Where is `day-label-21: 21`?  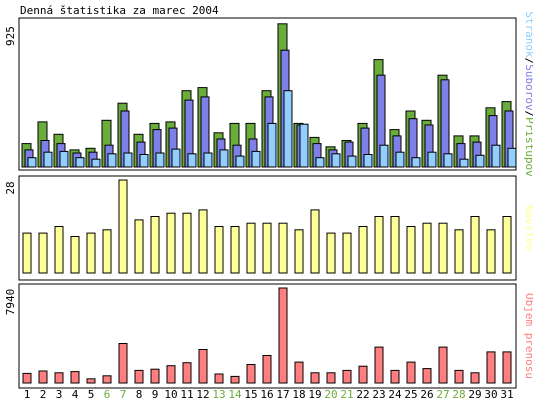 day-label-21: 21 is located at coordinates (346, 394).